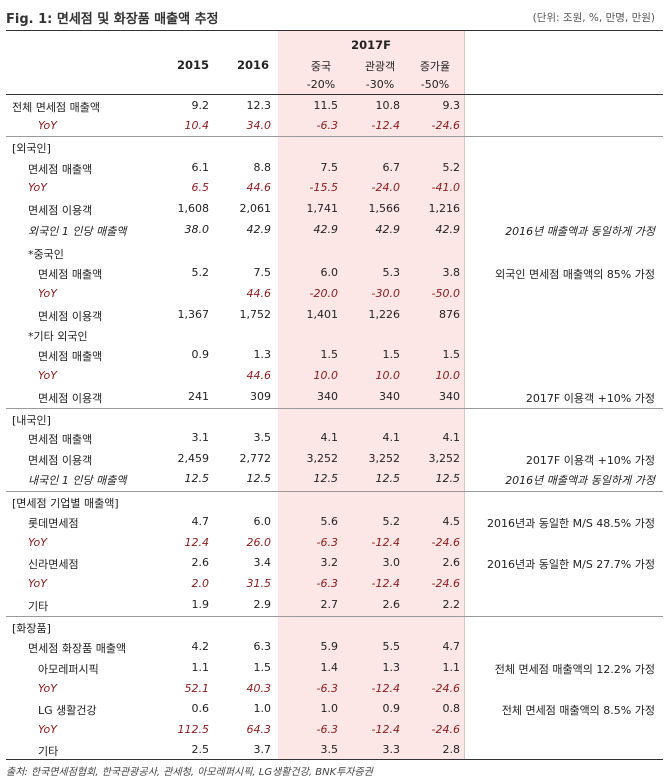  Describe the element at coordinates (329, 167) in the screenshot. I see `cell-s1: 7.5` at that location.